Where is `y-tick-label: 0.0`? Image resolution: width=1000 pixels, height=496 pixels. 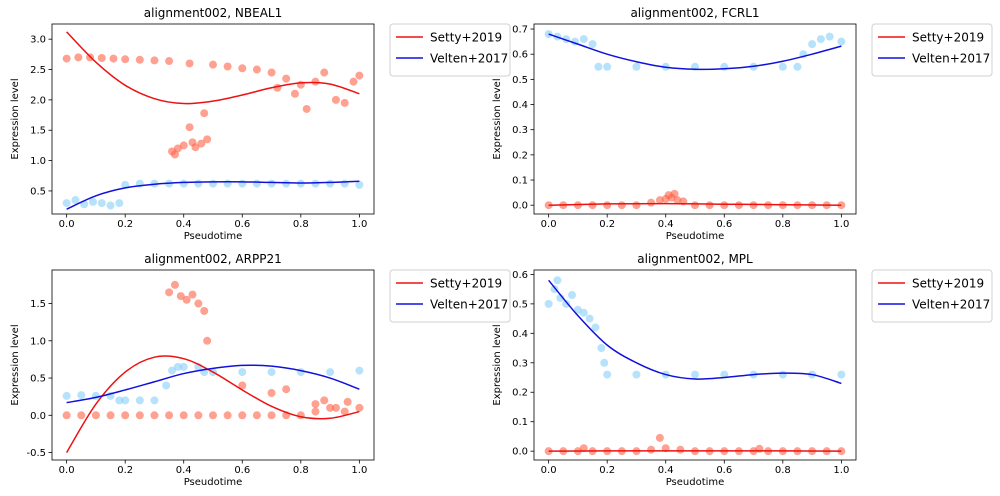
y-tick-label: 0.0 is located at coordinates (38, 416).